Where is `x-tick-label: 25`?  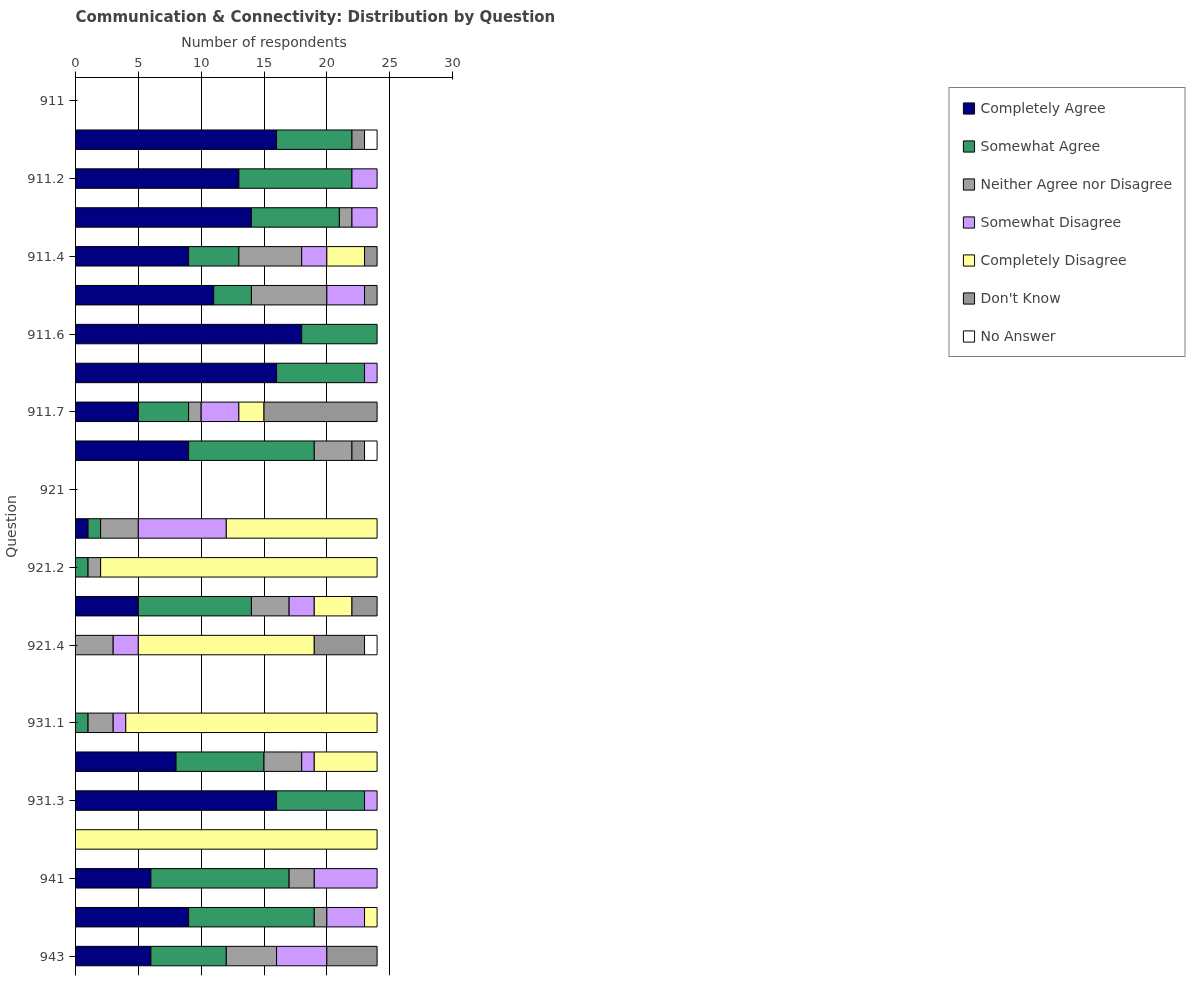 x-tick-label: 25 is located at coordinates (389, 62).